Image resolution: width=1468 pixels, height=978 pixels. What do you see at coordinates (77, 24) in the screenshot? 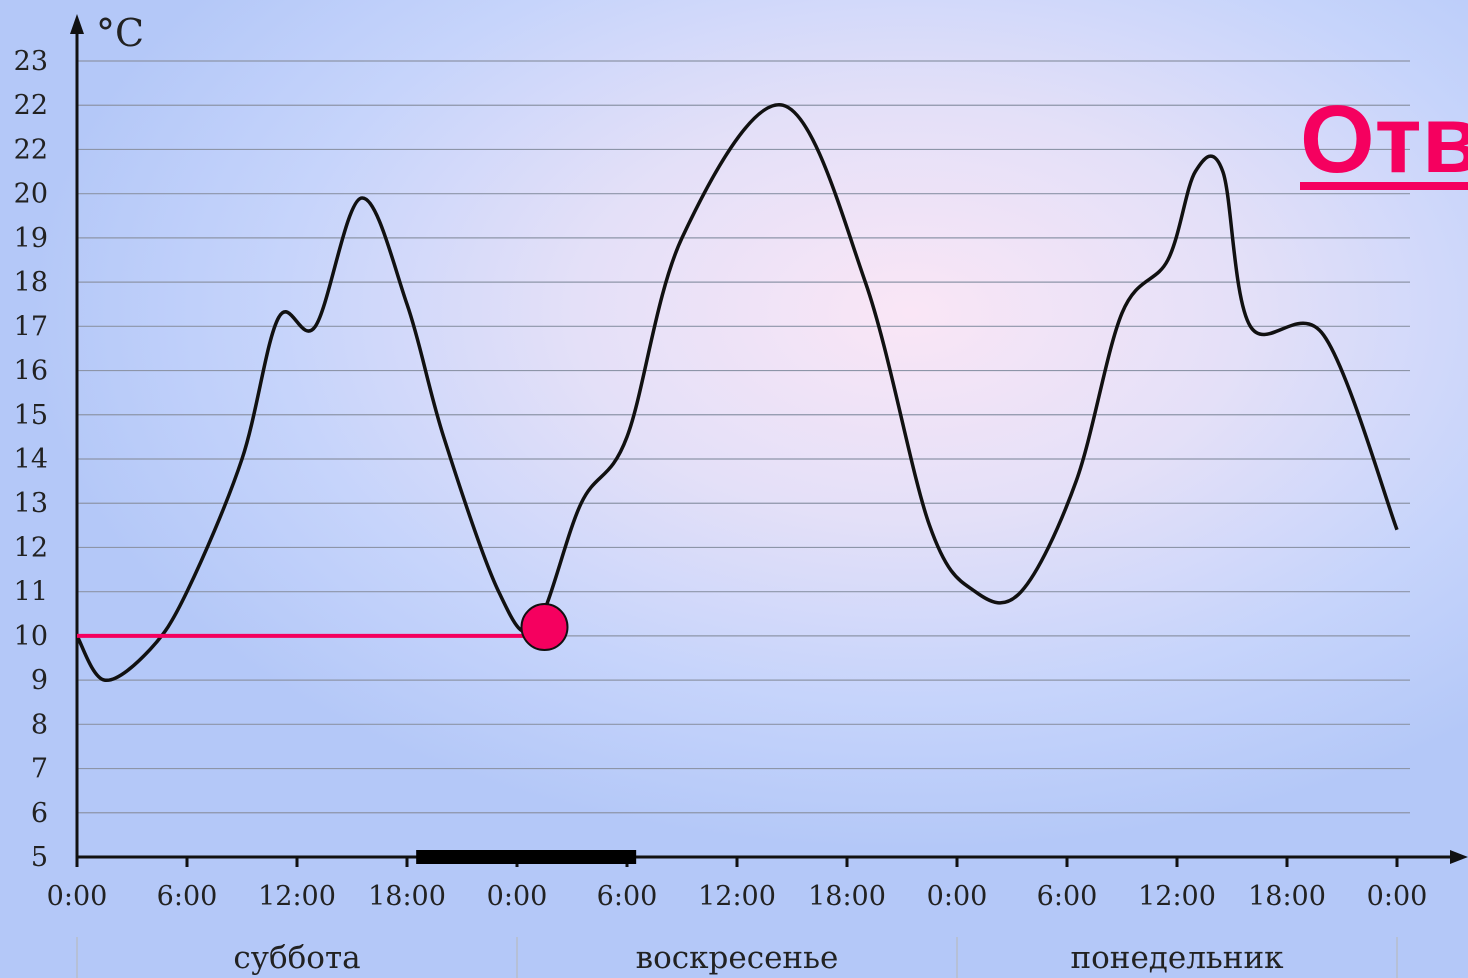
I see `y-axis-arrow` at bounding box center [77, 24].